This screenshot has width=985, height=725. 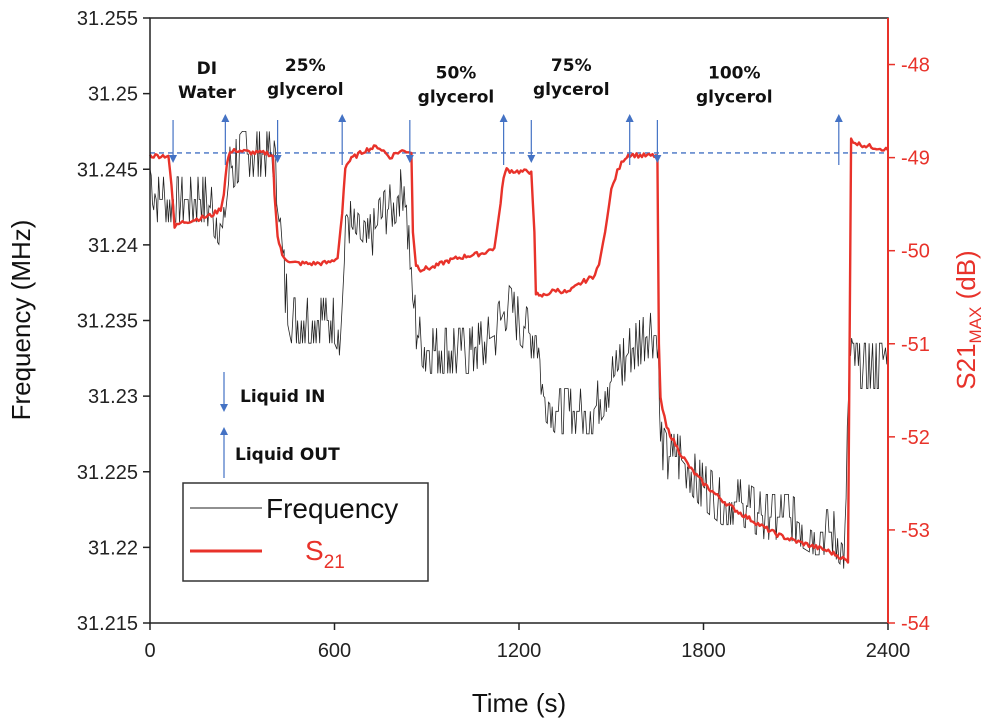 I want to click on y-tick-label: 31.25, so click(x=113, y=95).